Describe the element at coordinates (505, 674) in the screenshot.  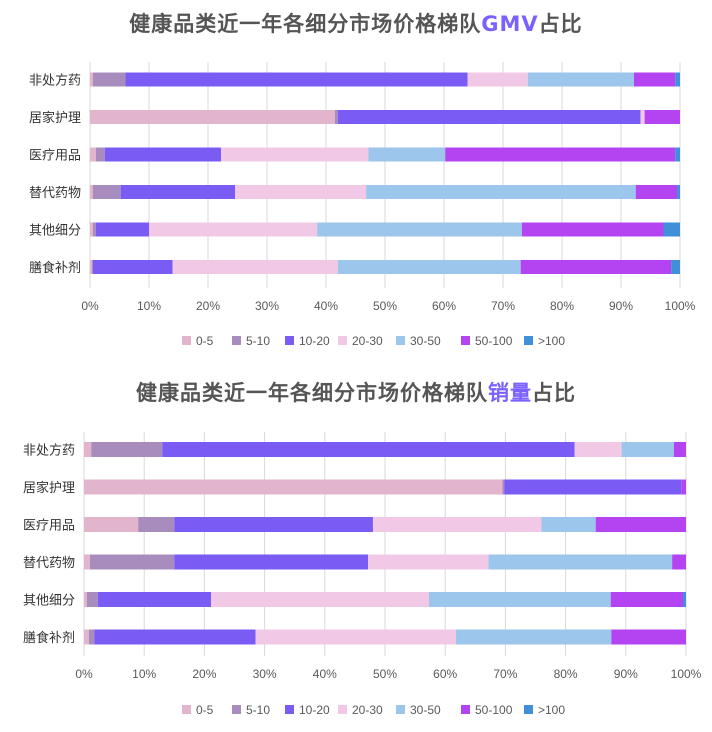
I see `x-tick-label: 70%` at that location.